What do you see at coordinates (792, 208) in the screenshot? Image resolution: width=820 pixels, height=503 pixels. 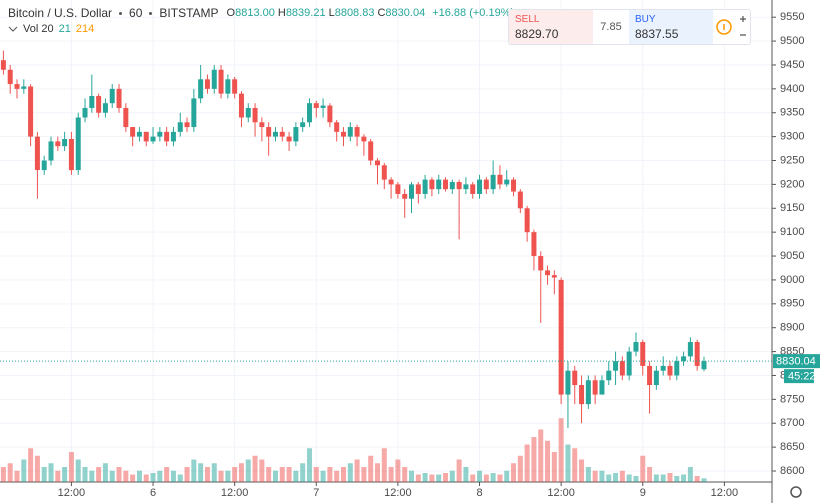 I see `y-tick-label: 9150` at bounding box center [792, 208].